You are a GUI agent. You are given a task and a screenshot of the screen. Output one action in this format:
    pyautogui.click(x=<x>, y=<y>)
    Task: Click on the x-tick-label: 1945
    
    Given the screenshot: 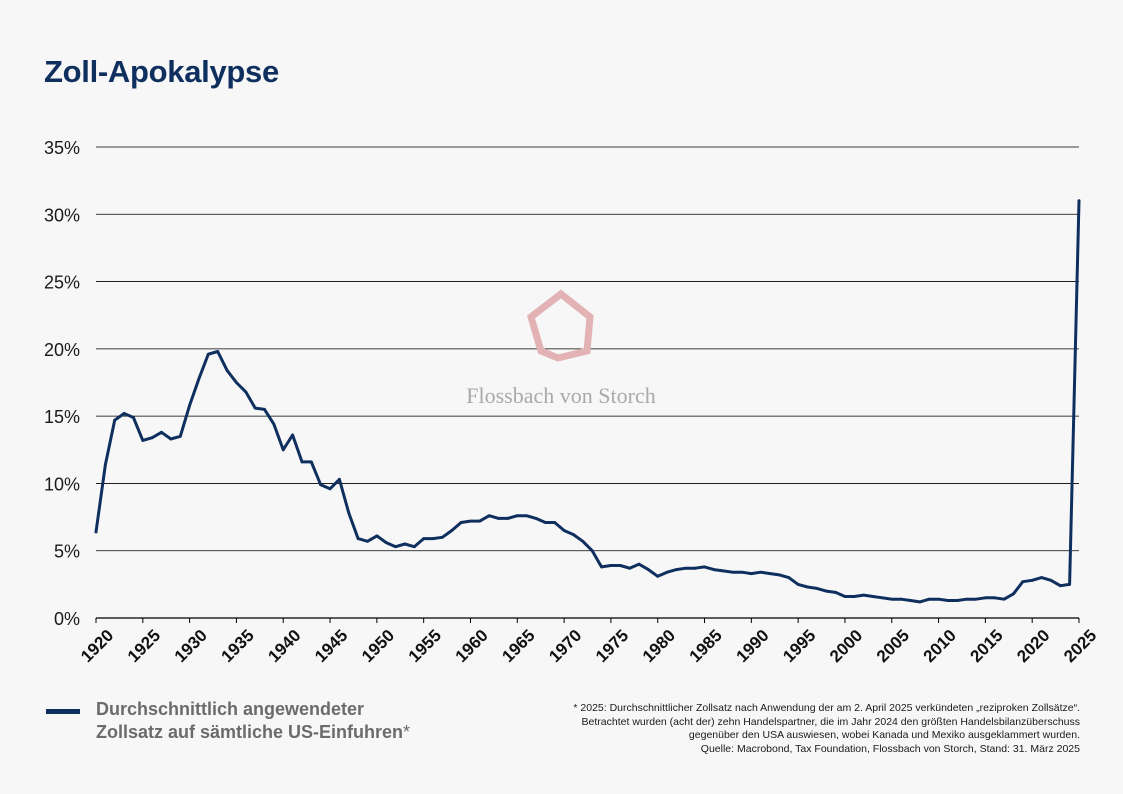 What is the action you would take?
    pyautogui.click(x=331, y=646)
    